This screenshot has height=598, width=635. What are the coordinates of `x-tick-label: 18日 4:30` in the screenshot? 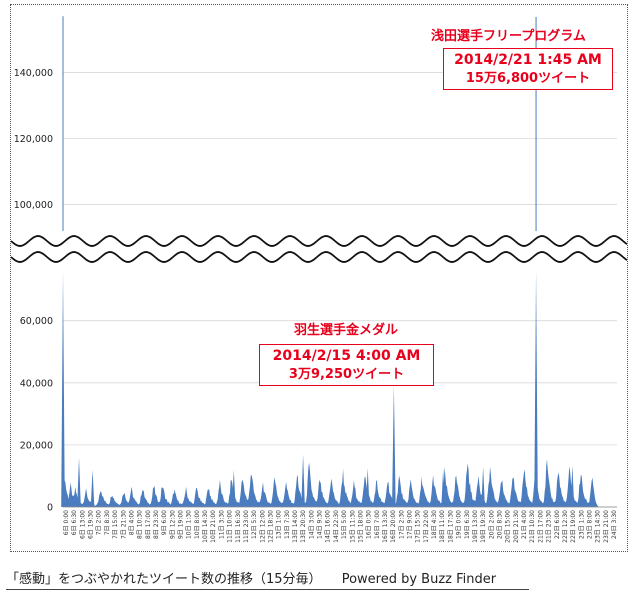 It's located at (434, 524).